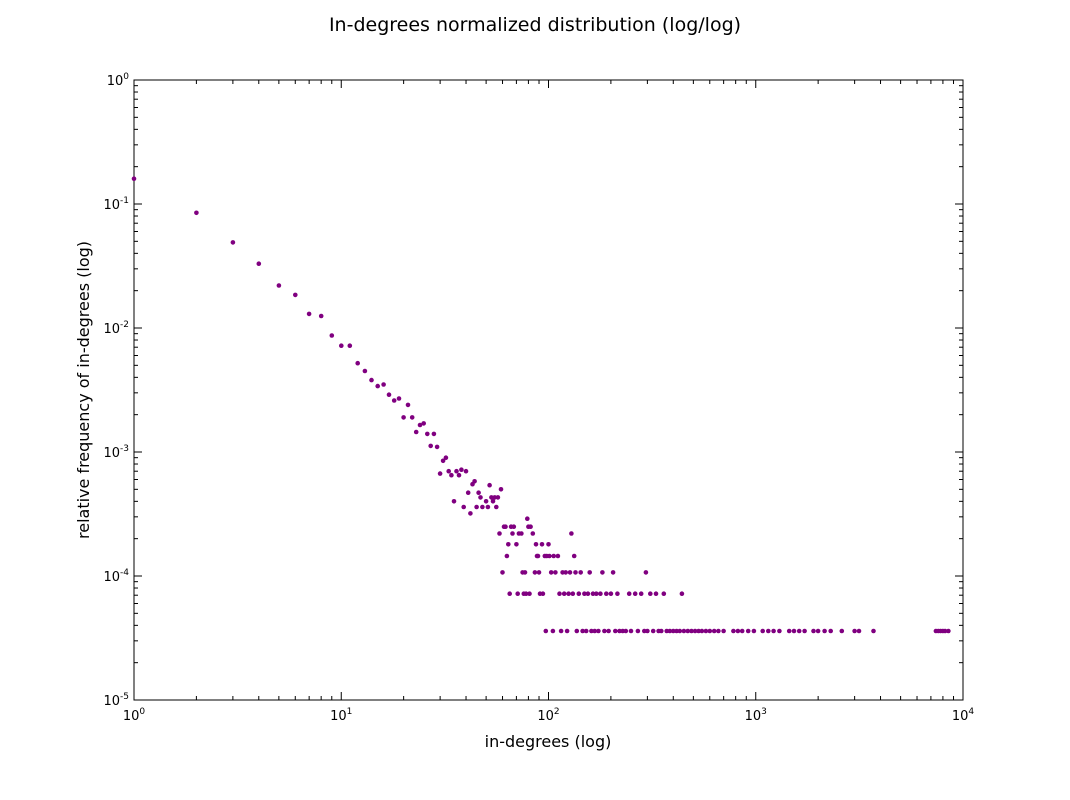  Describe the element at coordinates (116, 452) in the screenshot. I see `y-tick-label: 10⁻³` at that location.